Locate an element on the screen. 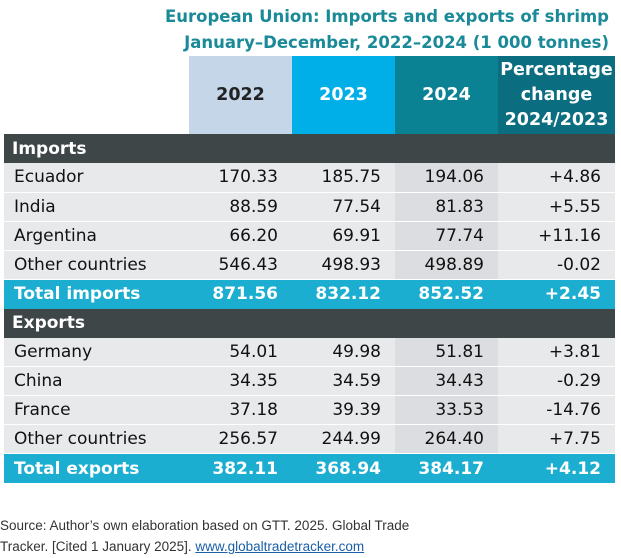 The height and width of the screenshot is (558, 621). table-row: France 37.18 39.39 33.53 -14.76 is located at coordinates (309, 410).